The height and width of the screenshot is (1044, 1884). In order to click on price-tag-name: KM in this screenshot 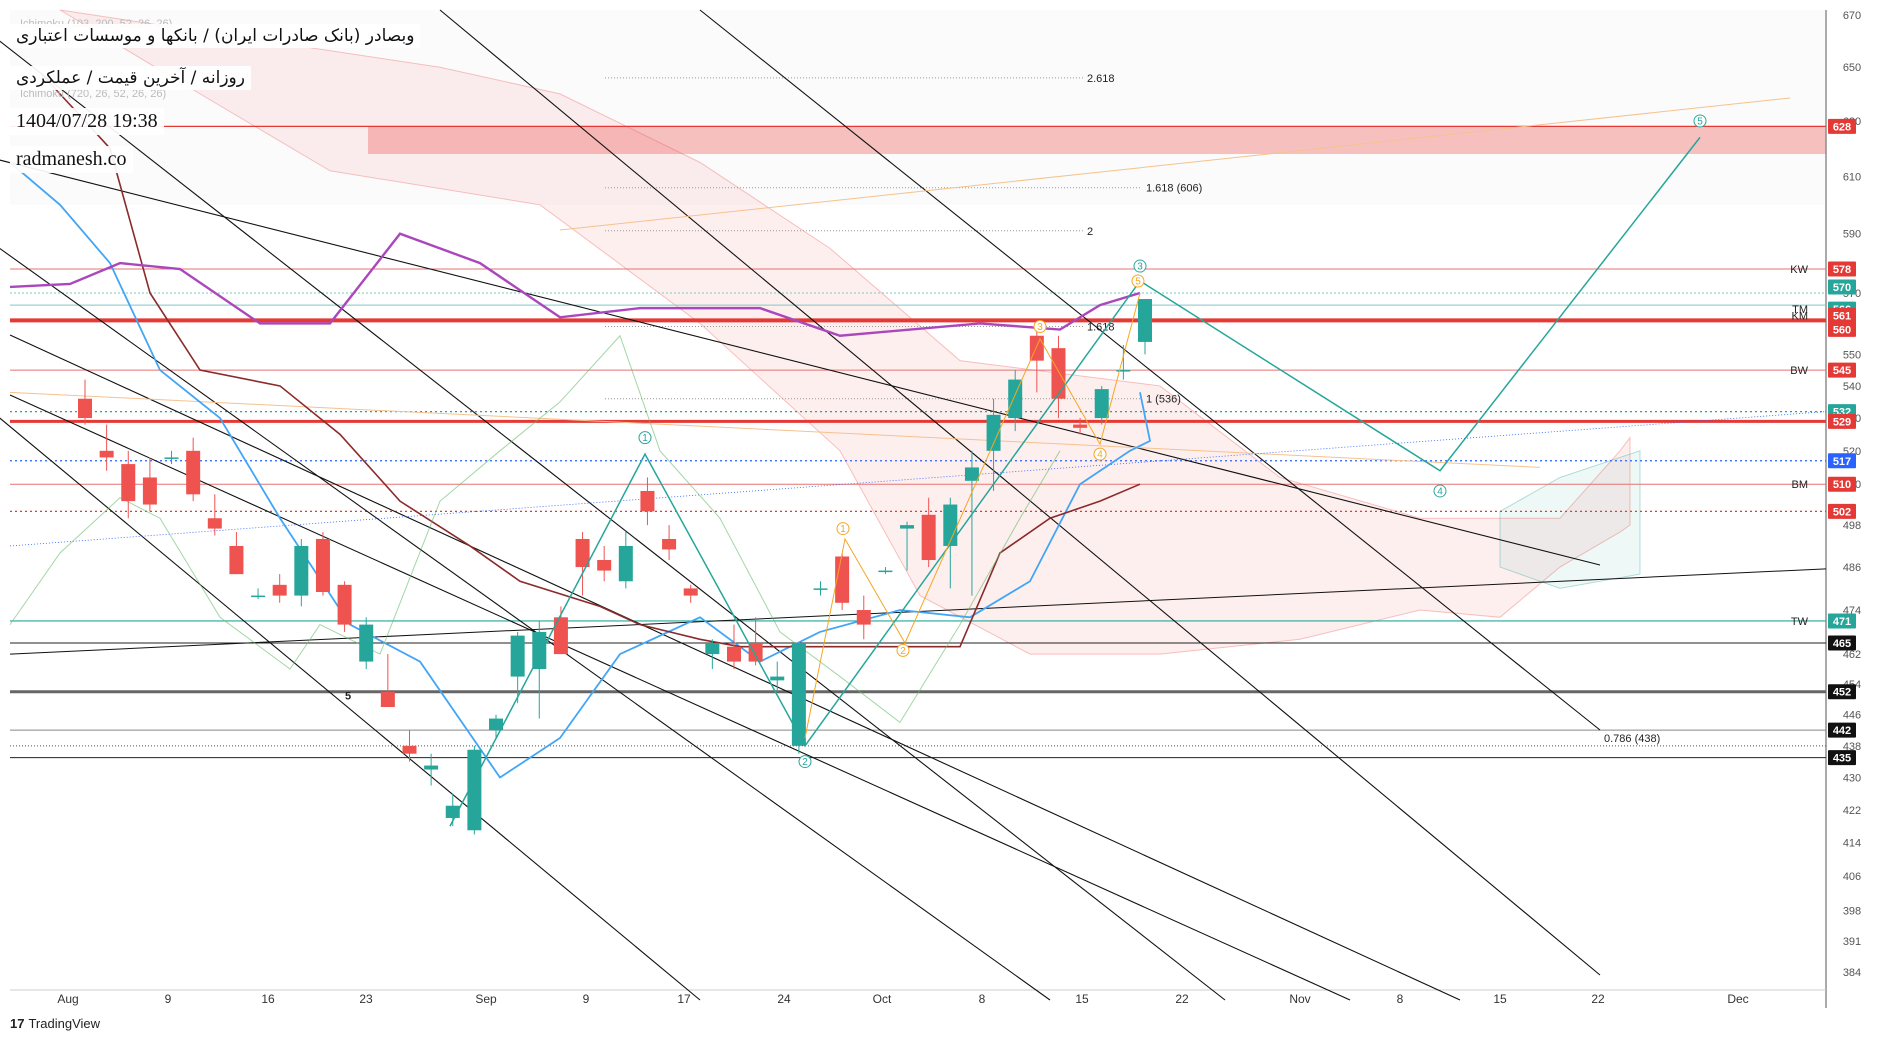, I will do `click(1800, 316)`.